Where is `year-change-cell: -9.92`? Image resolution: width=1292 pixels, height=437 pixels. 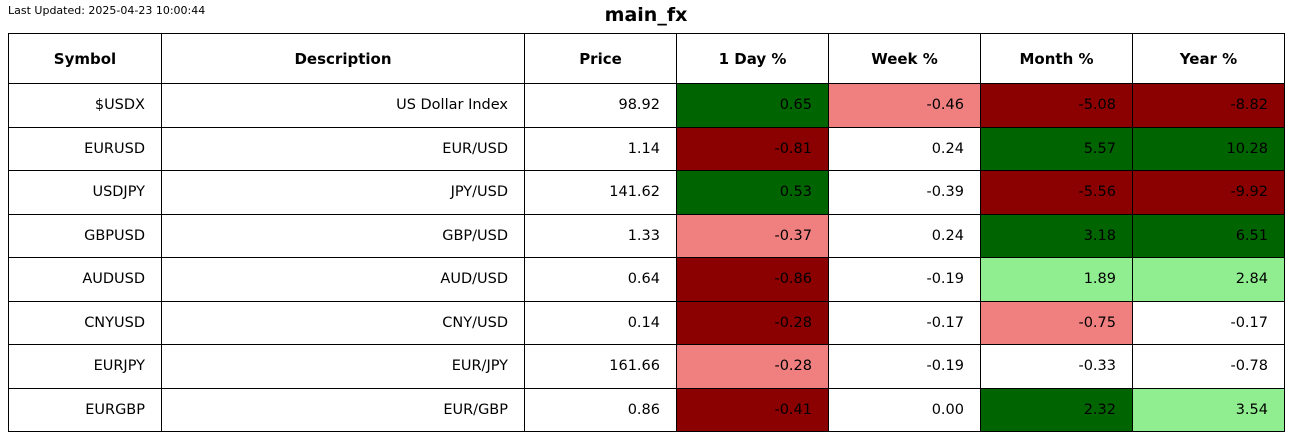 year-change-cell: -9.92 is located at coordinates (1208, 192).